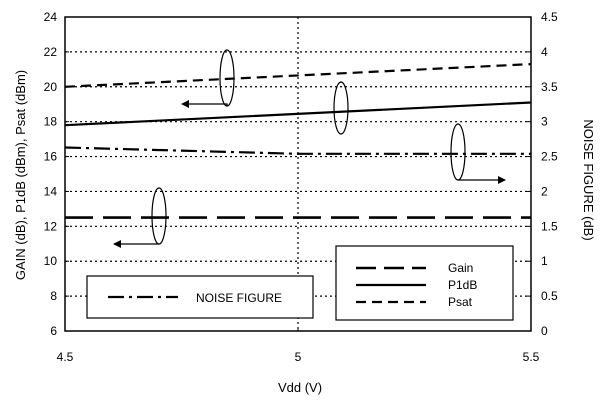 The image size is (605, 402). Describe the element at coordinates (65, 357) in the screenshot. I see `x-tick-label: 4.5` at that location.